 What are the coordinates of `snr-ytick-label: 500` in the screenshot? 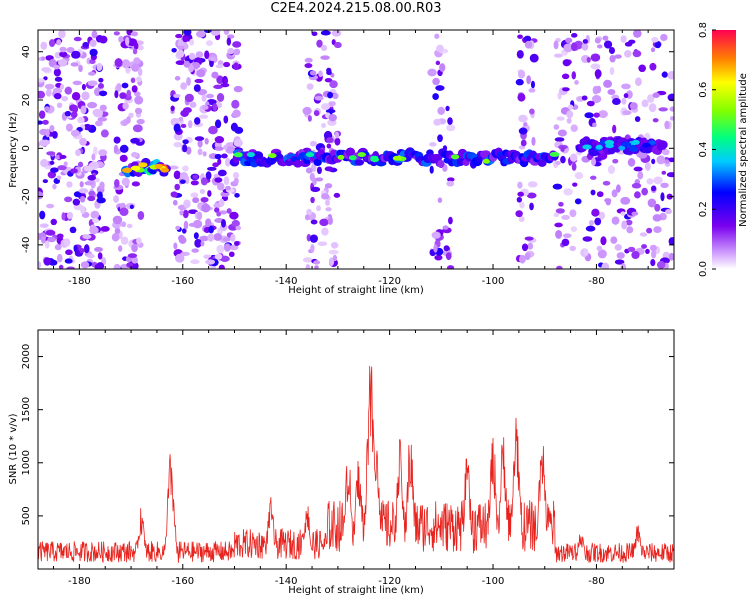 It's located at (26, 515).